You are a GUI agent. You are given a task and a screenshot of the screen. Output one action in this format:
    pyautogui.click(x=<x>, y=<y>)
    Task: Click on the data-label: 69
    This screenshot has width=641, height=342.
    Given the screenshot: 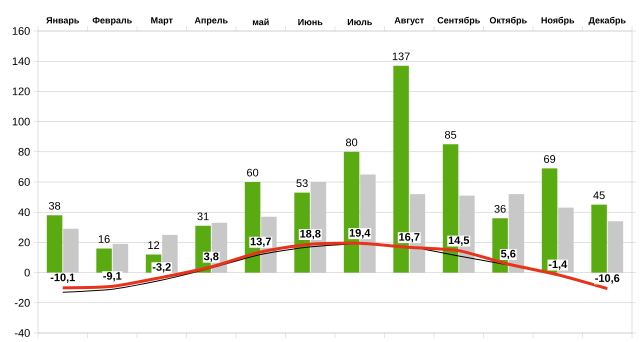 What is the action you would take?
    pyautogui.click(x=550, y=159)
    